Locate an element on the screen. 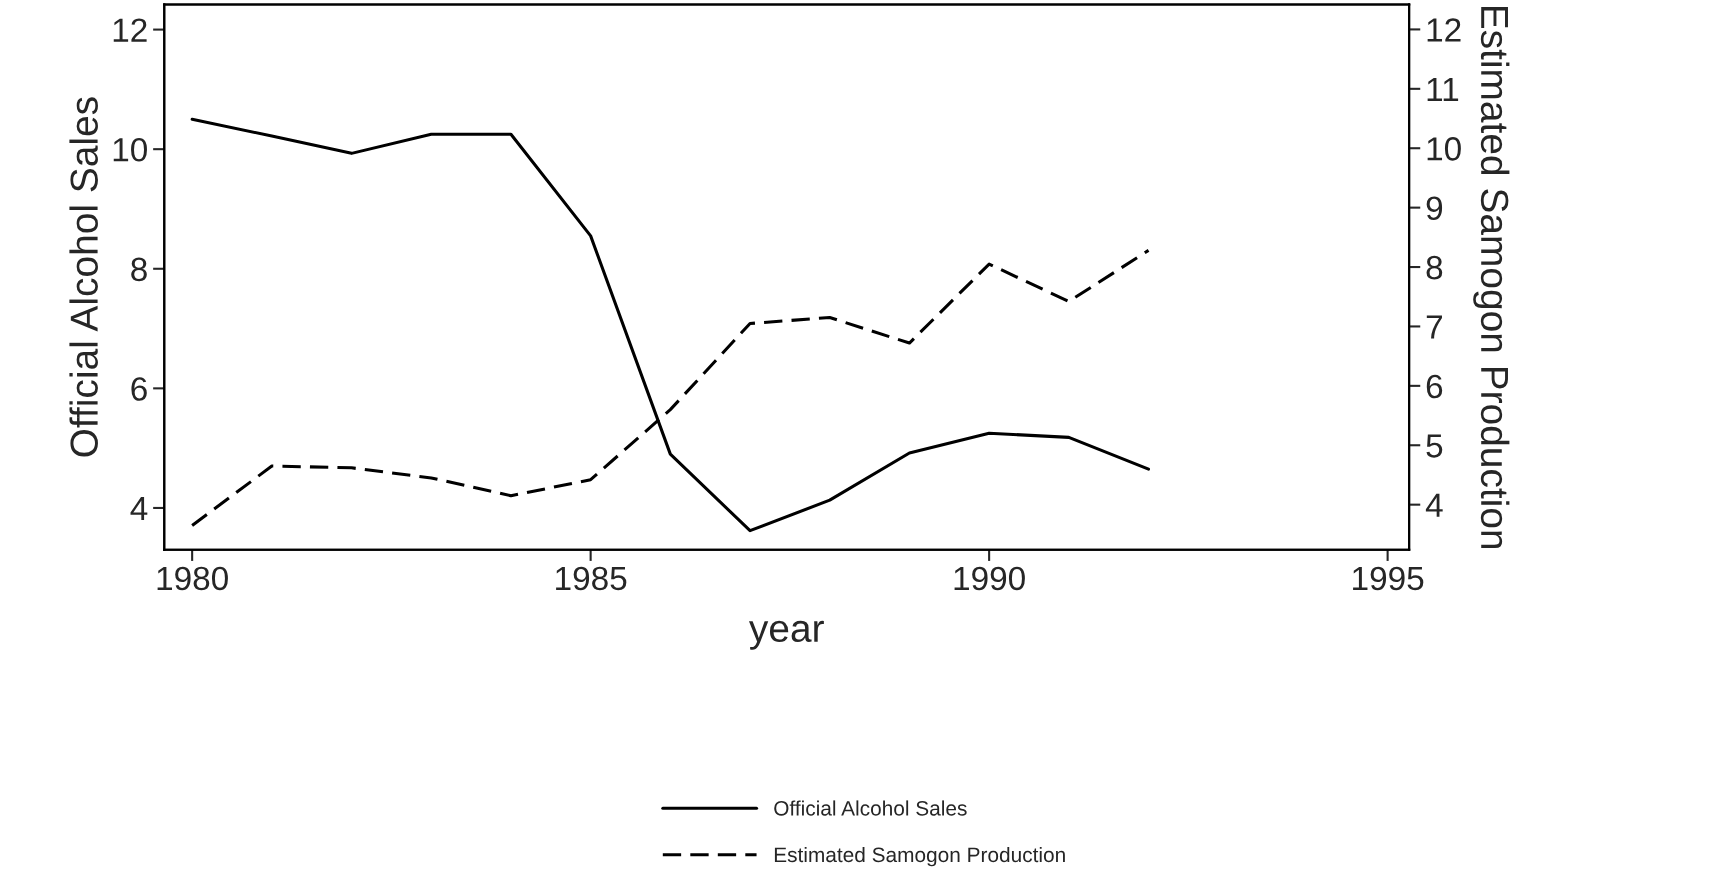 Image resolution: width=1729 pixels, height=894 pixels. y-tick-label: 6 is located at coordinates (139, 389).